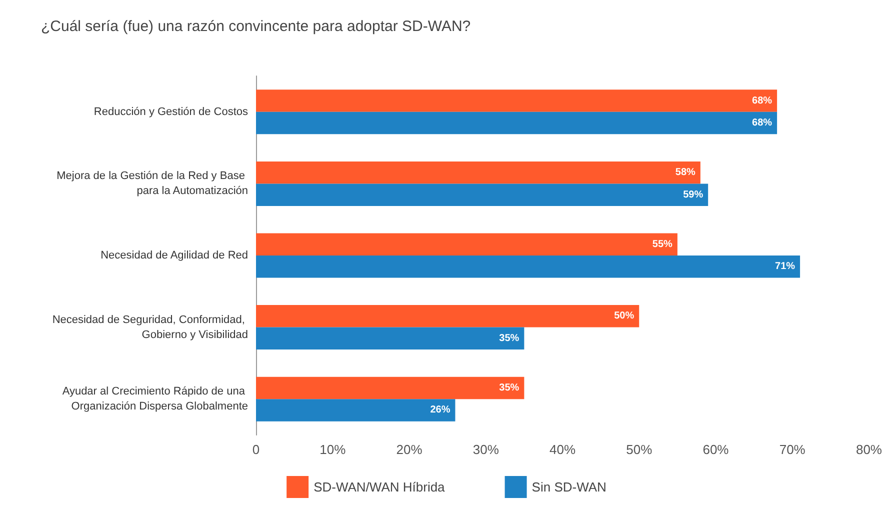 Image resolution: width=893 pixels, height=511 pixels. I want to click on data-label: 50%, so click(624, 316).